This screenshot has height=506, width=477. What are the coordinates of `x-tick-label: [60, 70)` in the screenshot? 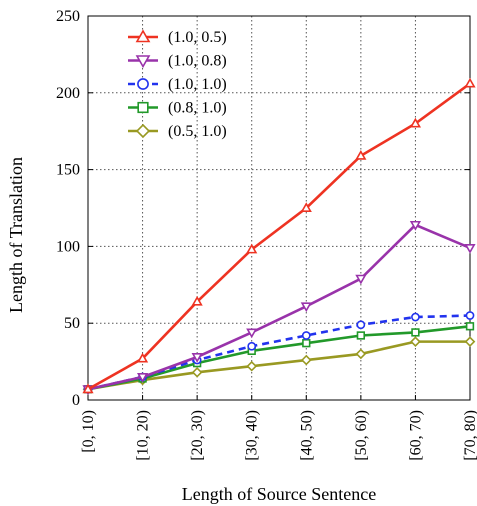 It's located at (415, 435).